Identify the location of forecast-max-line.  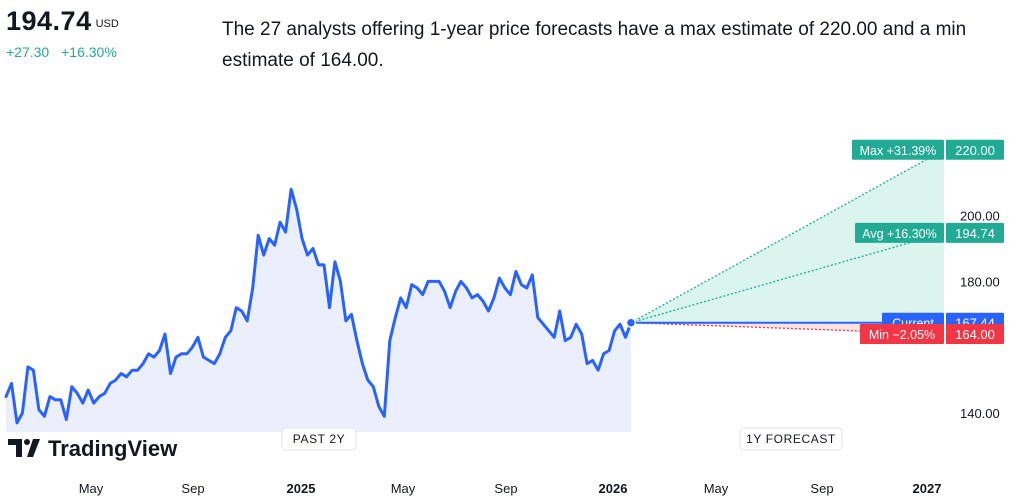
(787, 236).